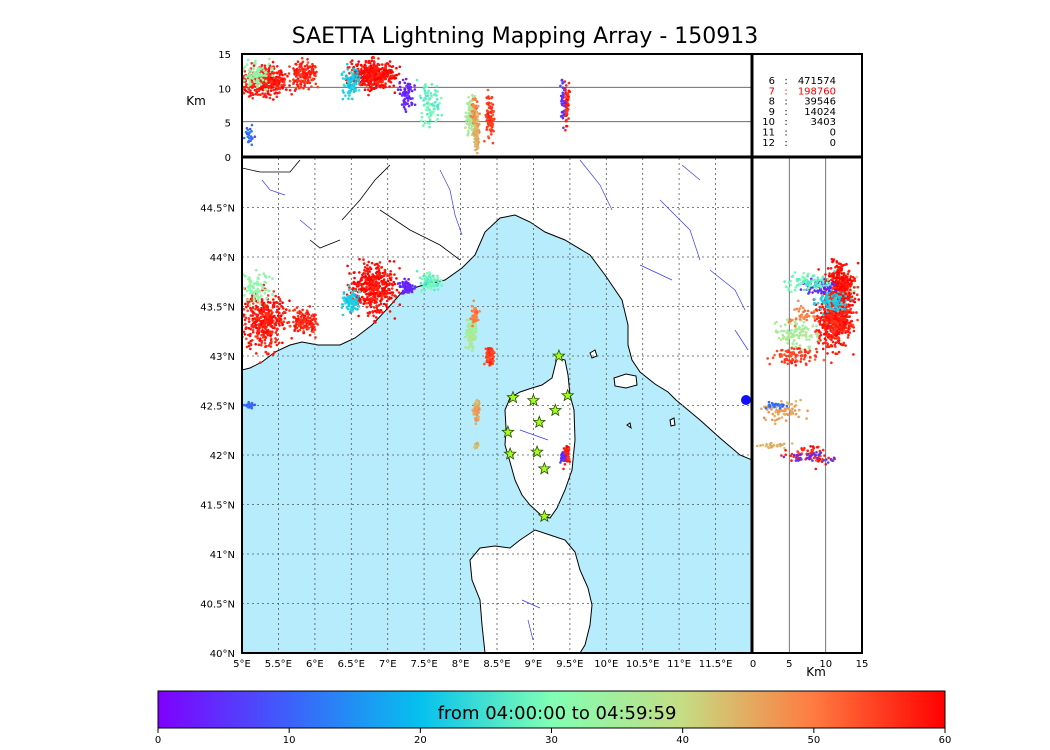 The image size is (1050, 750). I want to click on lat-alt-panel, so click(807, 405).